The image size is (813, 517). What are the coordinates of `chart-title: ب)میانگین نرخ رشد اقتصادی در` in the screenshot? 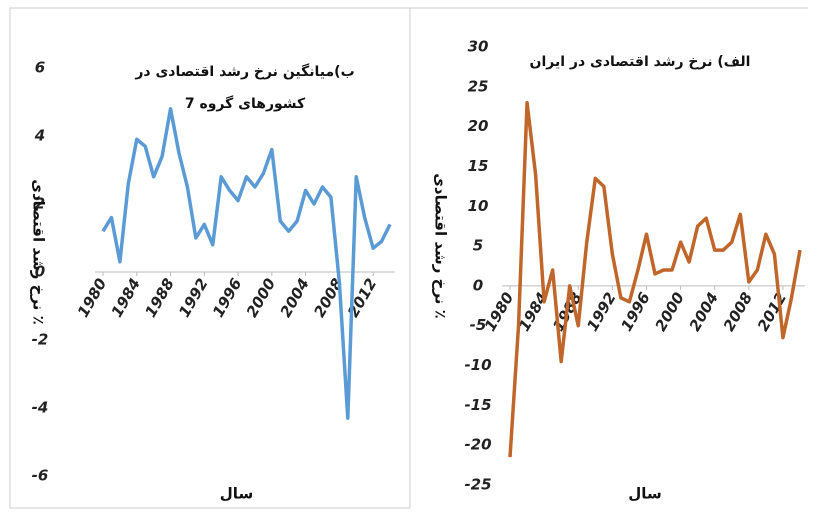 It's located at (244, 71).